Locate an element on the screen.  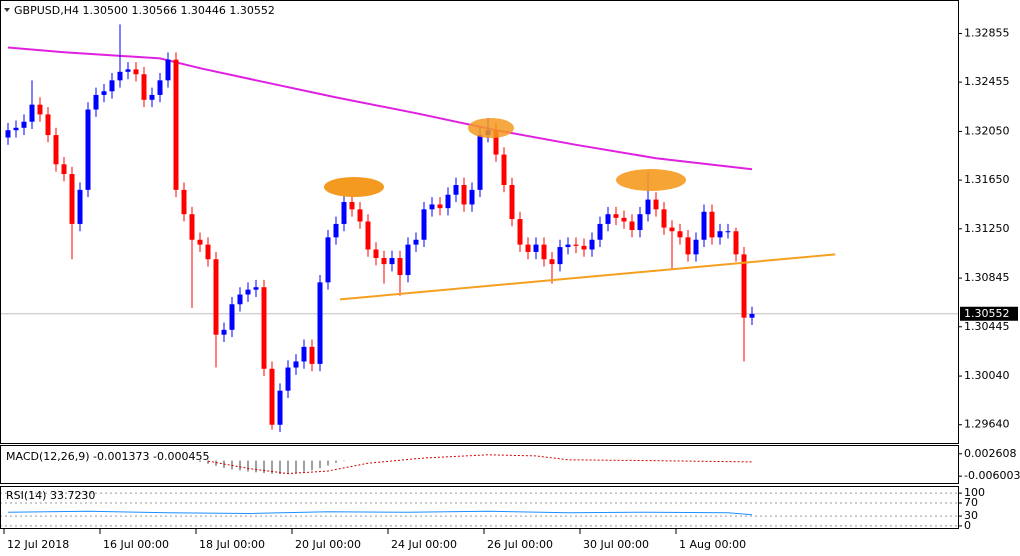
macd-label: MACD(12,26,9) -0.001373 -0.000455 is located at coordinates (107, 456).